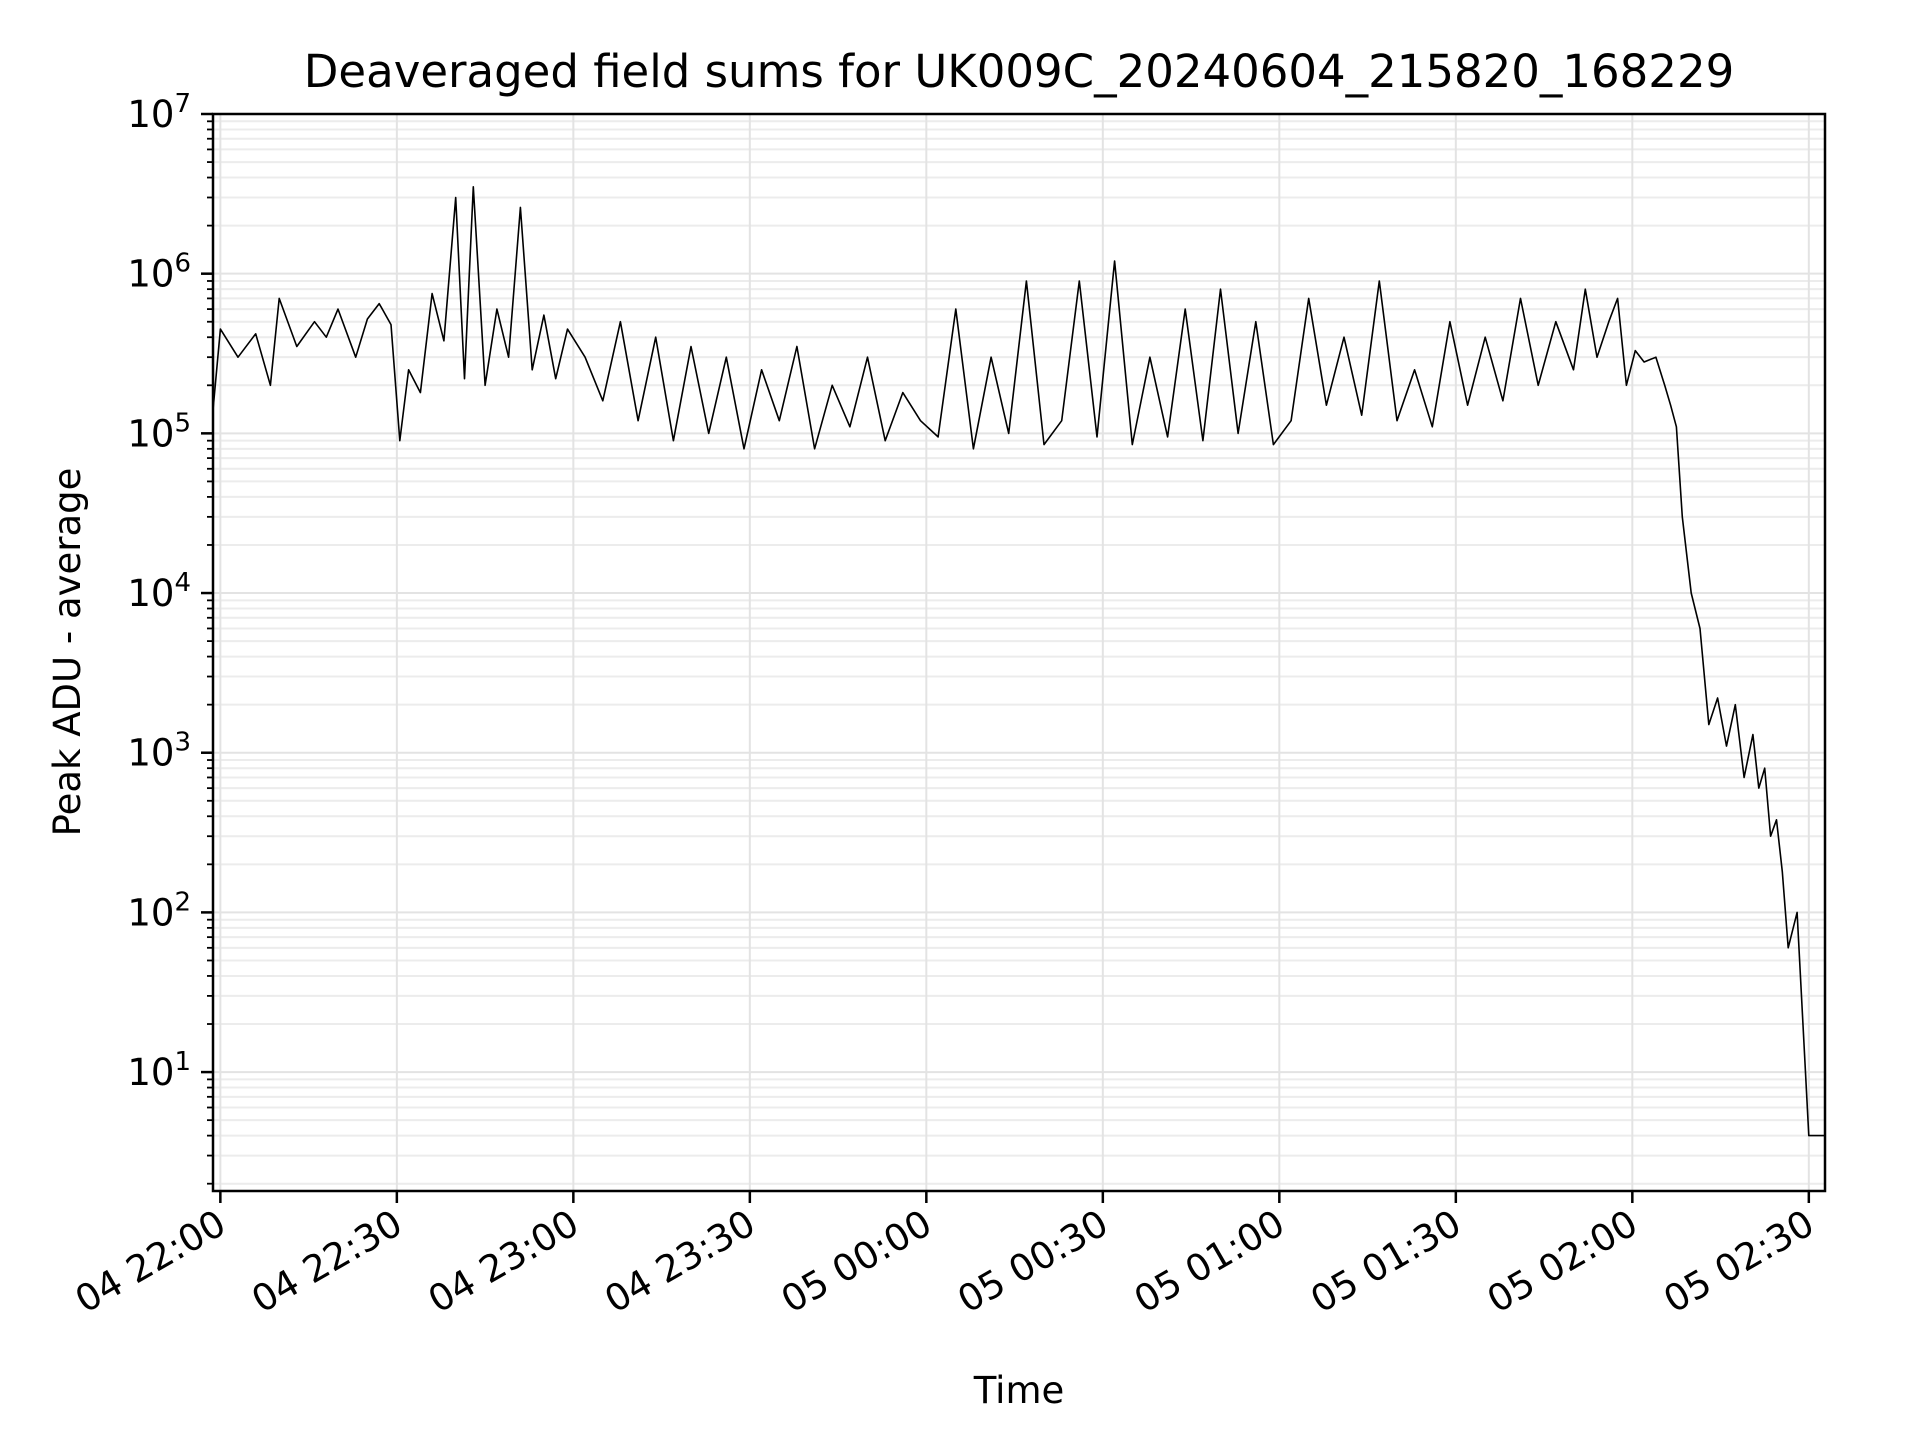 Image resolution: width=1920 pixels, height=1440 pixels. Describe the element at coordinates (67, 652) in the screenshot. I see `y-axis-label: Peak ADU - average` at that location.